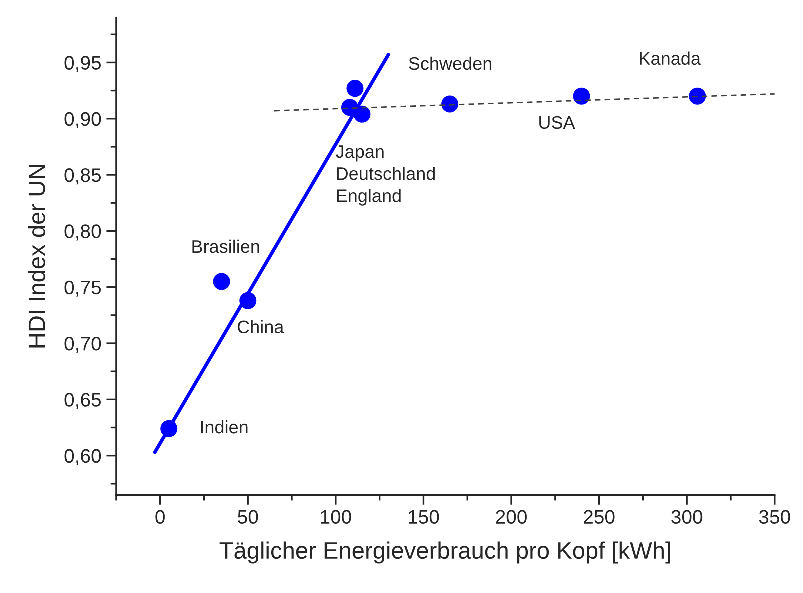 This screenshot has width=803, height=593. I want to click on y-tick-label: 0,95, so click(83, 64).